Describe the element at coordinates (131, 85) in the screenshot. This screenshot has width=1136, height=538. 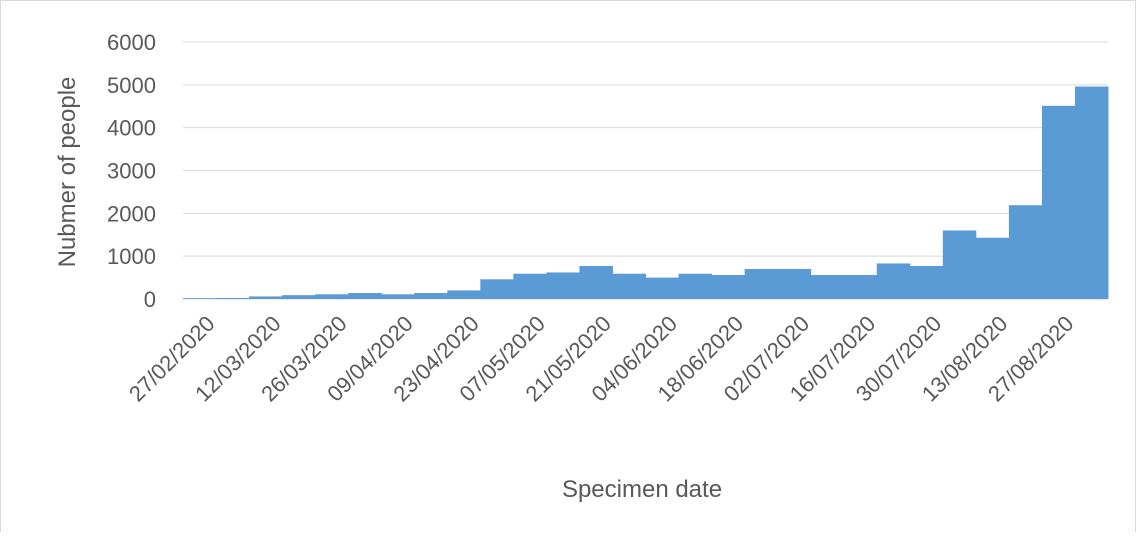
I see `y-tick-label: 5000` at that location.